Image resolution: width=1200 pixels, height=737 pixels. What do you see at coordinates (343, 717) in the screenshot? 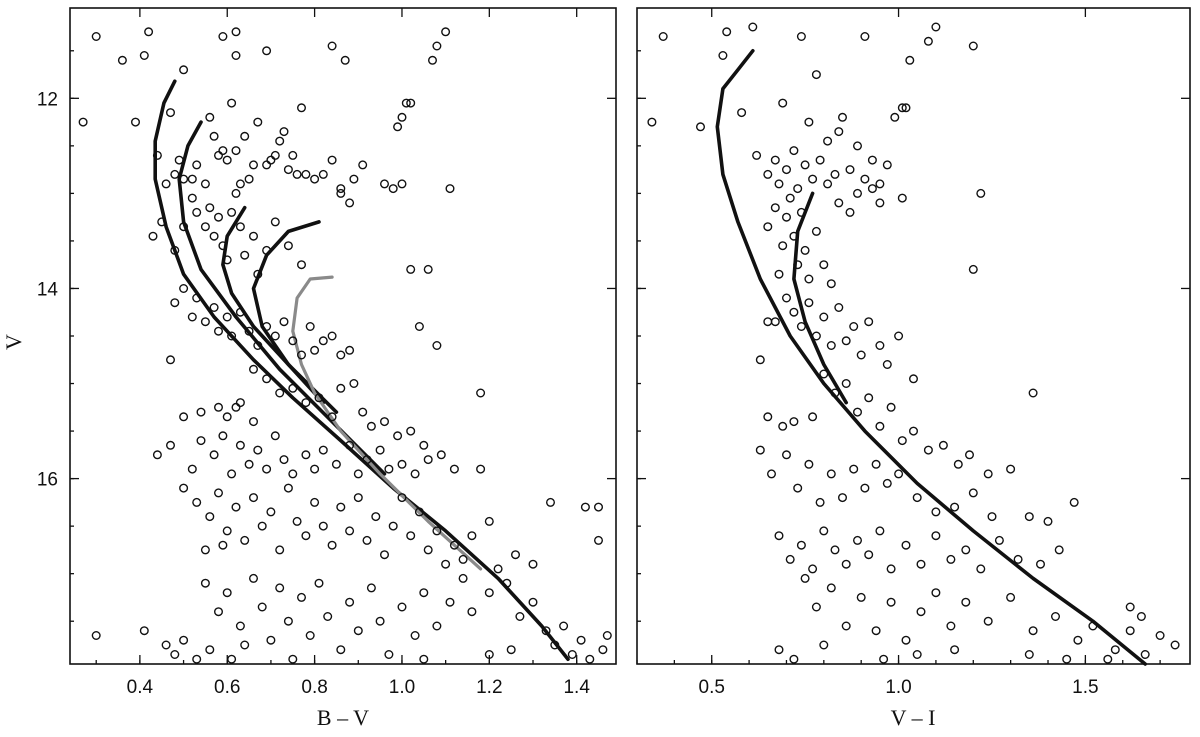
I see `x-axis-label-left: B – V` at bounding box center [343, 717].